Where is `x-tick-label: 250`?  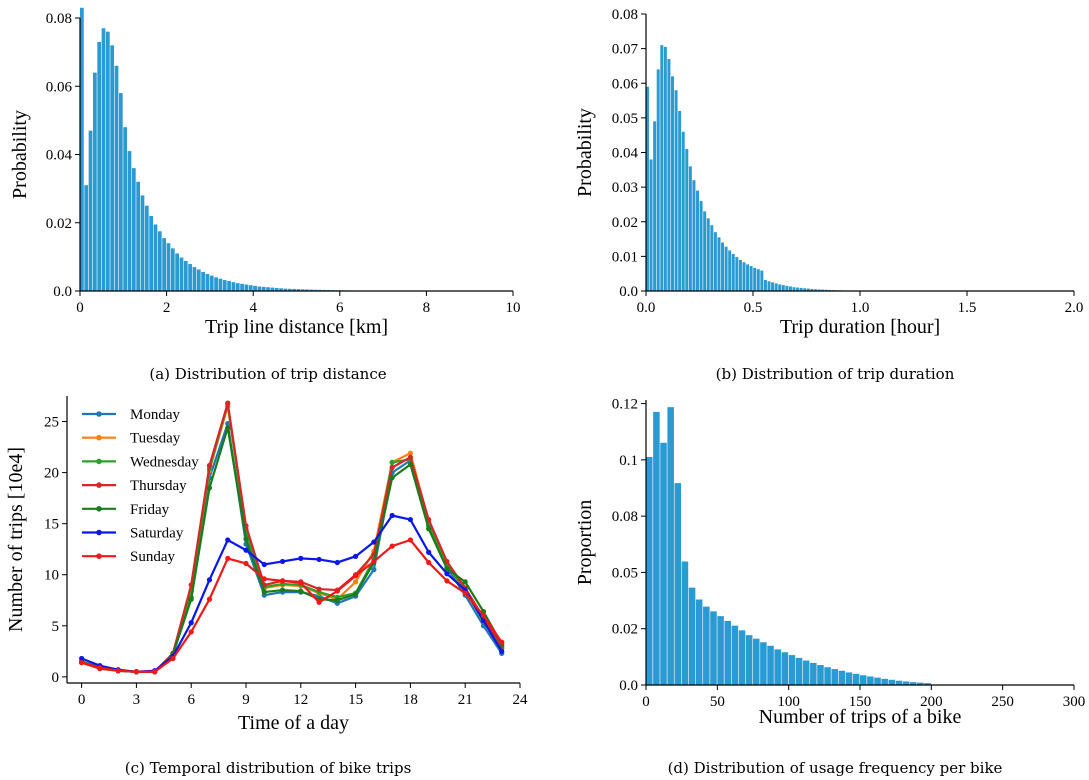 x-tick-label: 250 is located at coordinates (1002, 702).